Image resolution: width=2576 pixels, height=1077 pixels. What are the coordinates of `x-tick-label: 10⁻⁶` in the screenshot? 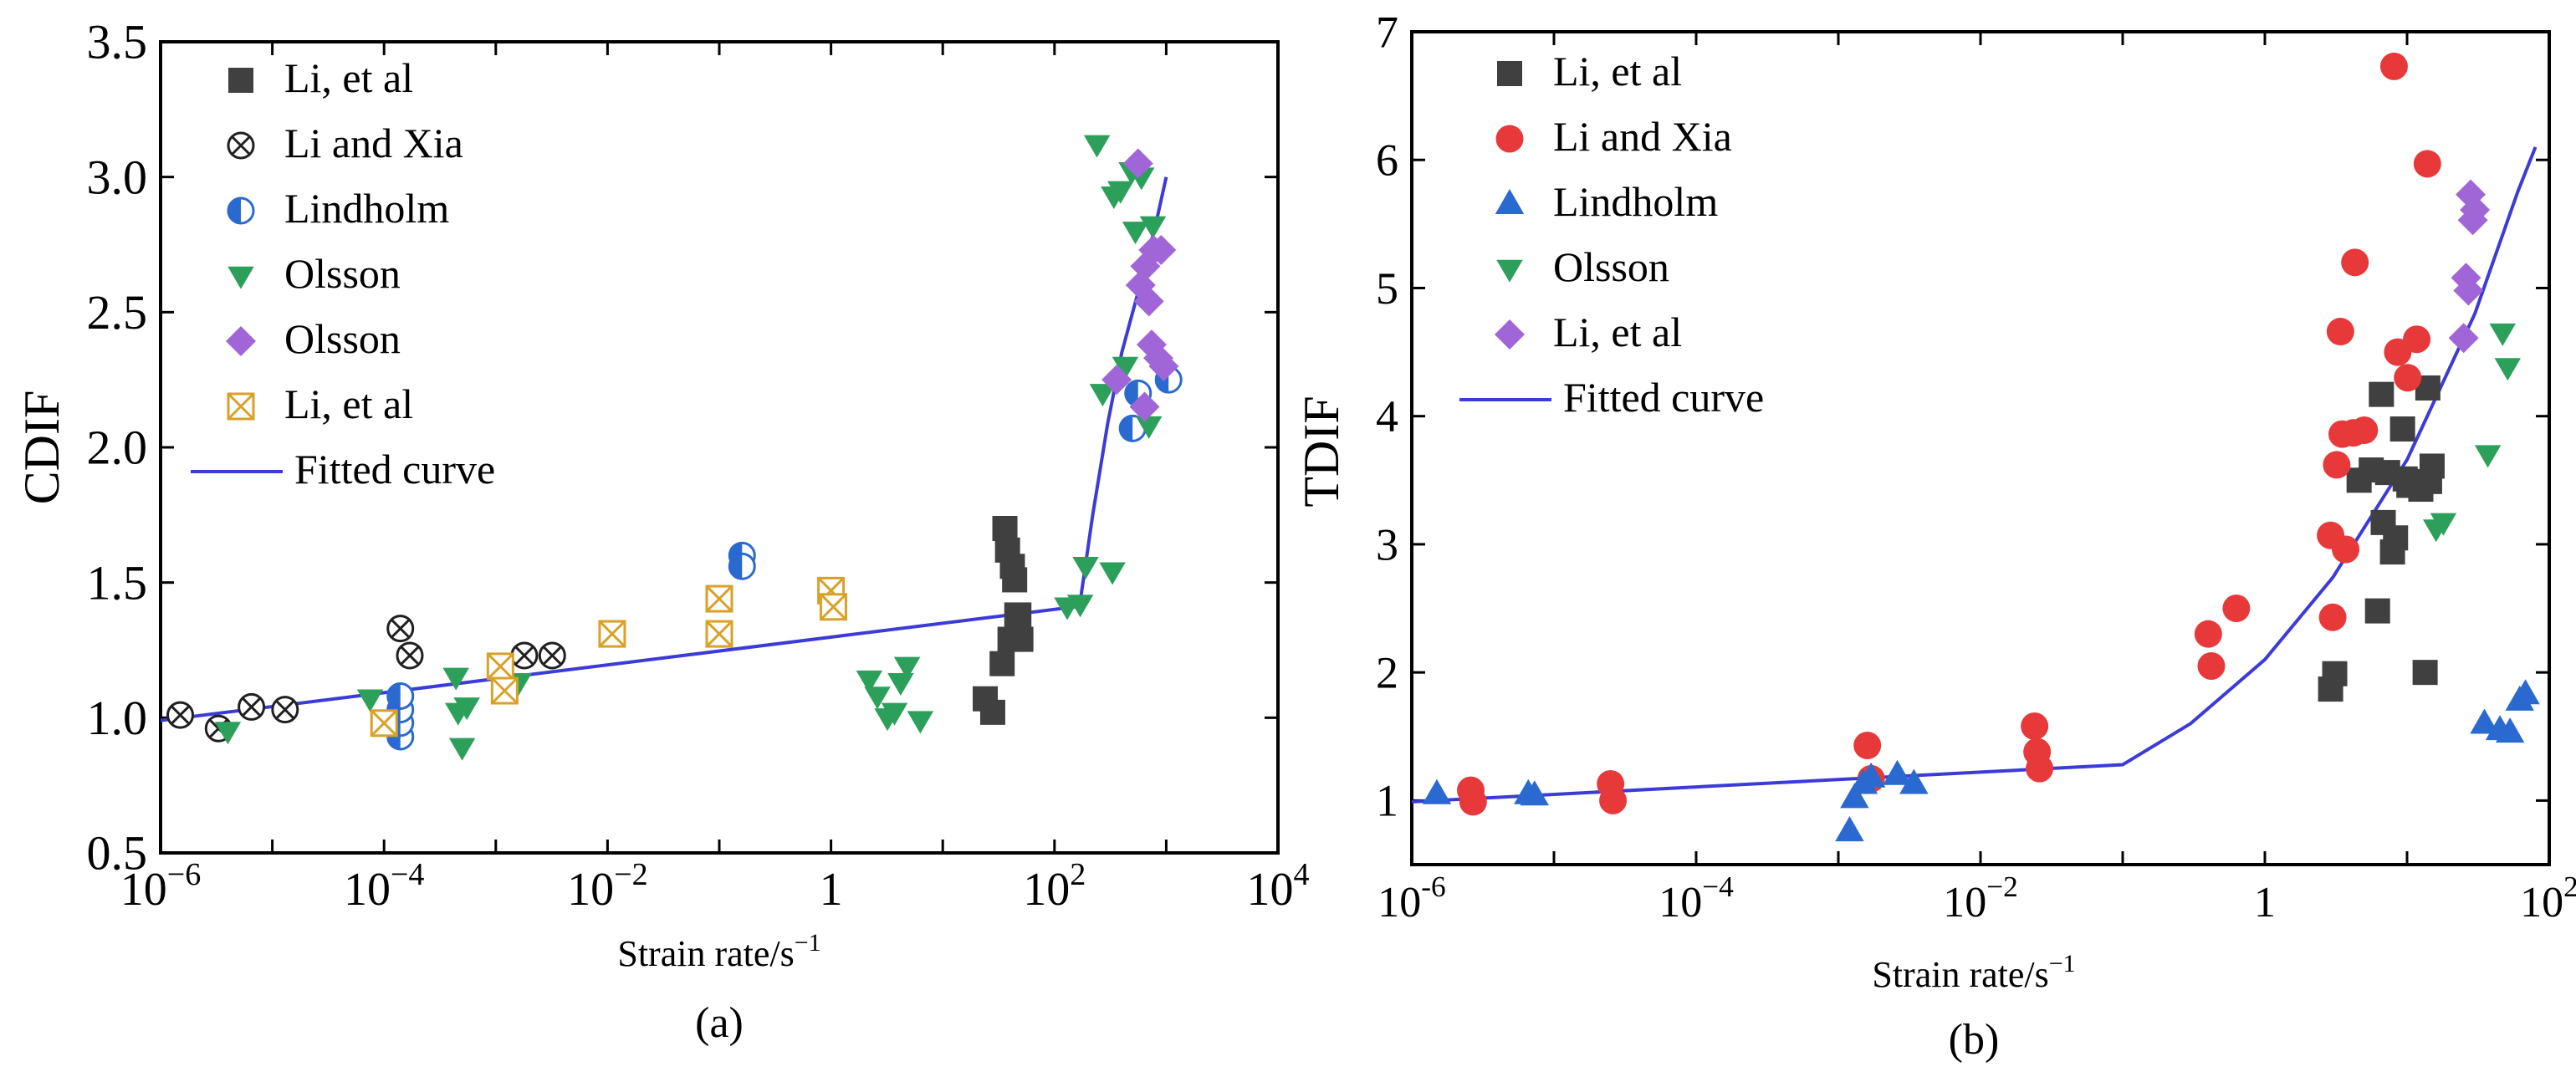 It's located at (1411, 898).